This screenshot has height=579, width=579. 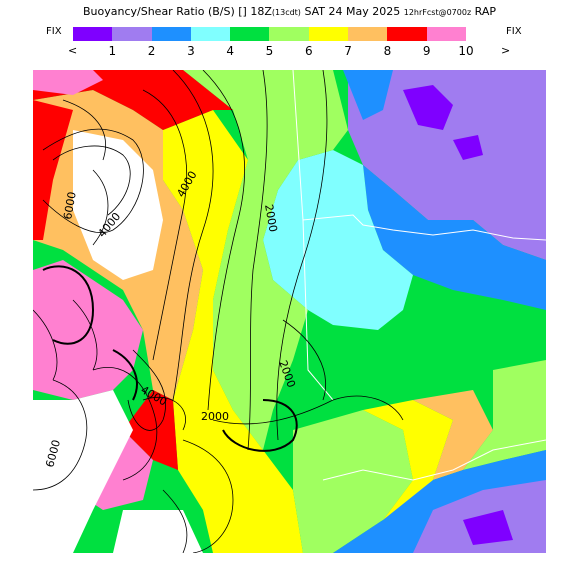 What do you see at coordinates (54, 31) in the screenshot?
I see `fix-left-label: FIX` at bounding box center [54, 31].